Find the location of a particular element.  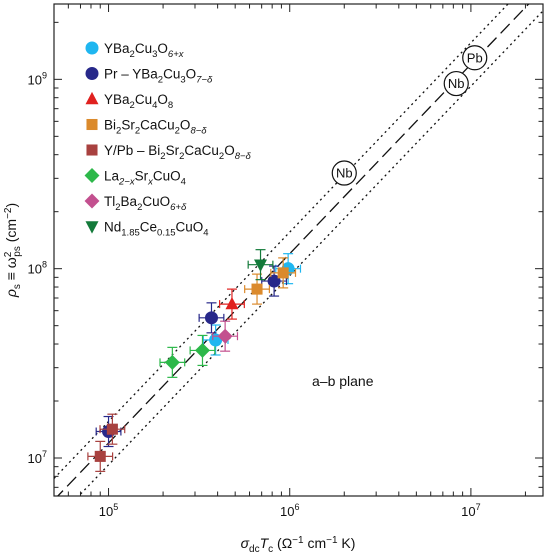

legend-entry: Y/Pb – Bi2Sr2CaCu2O8−δ is located at coordinates (169, 152).